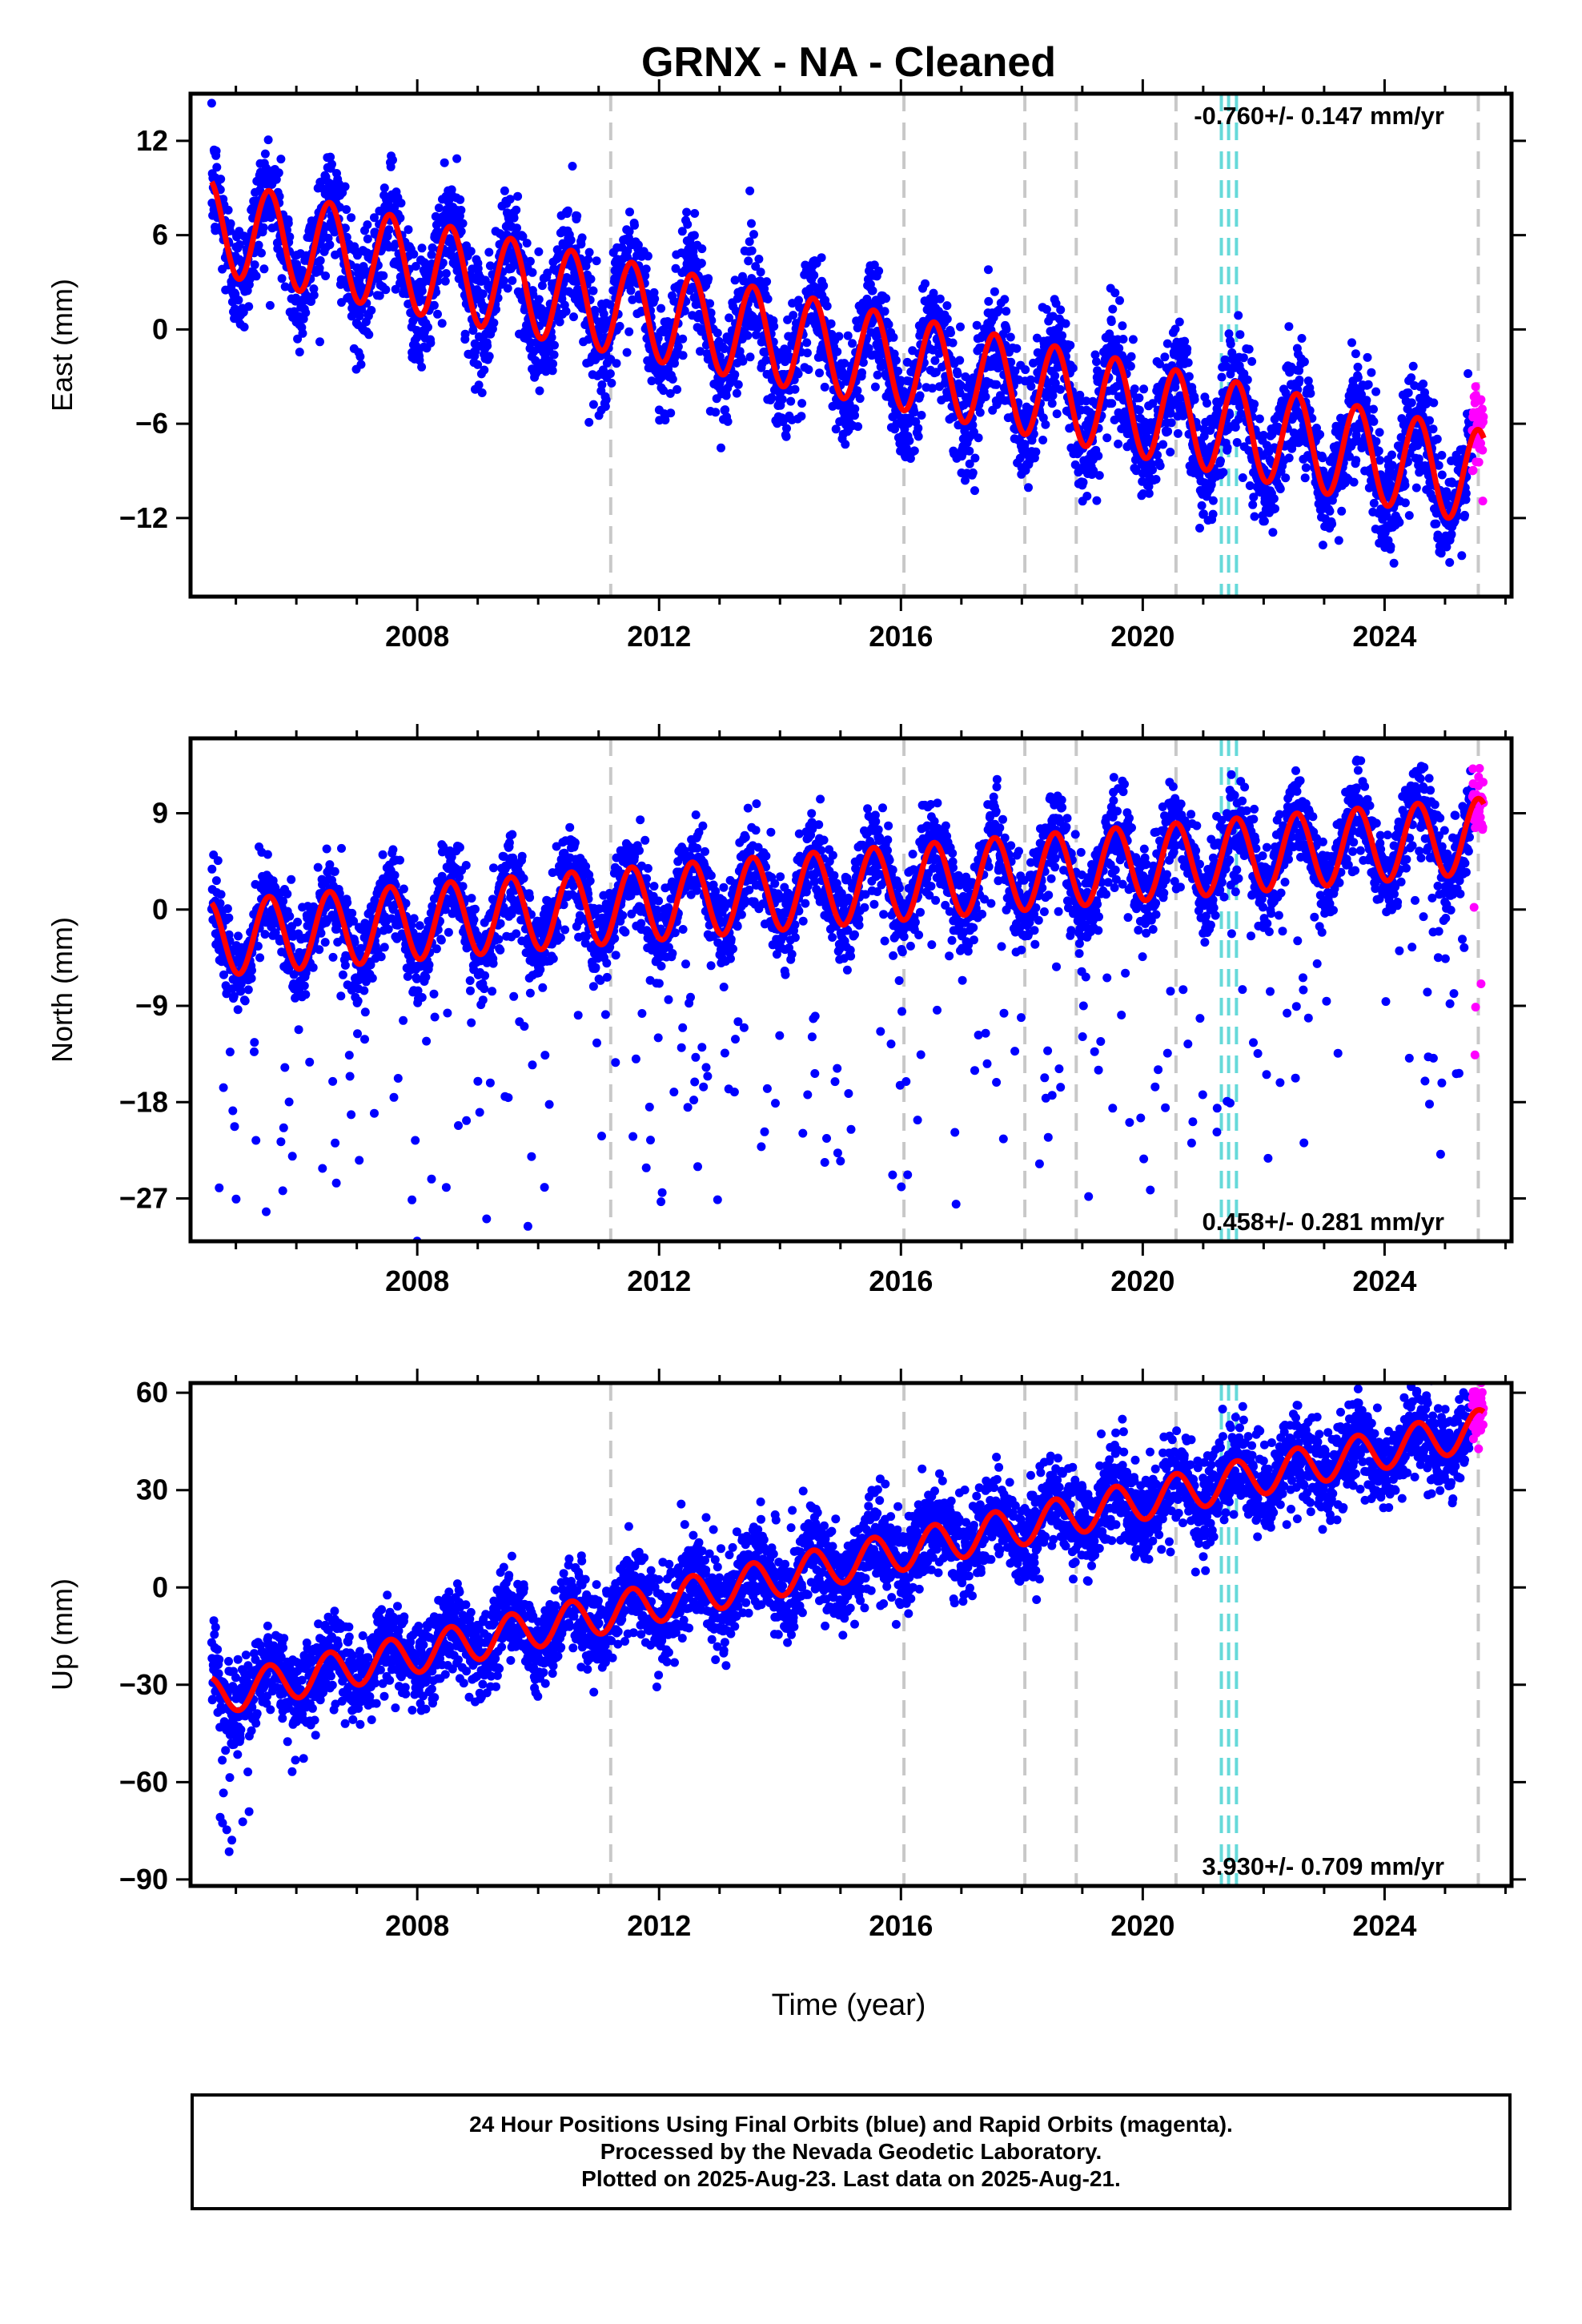 This screenshot has width=1582, height=2324. I want to click on y-tick-label: 0, so click(160, 329).